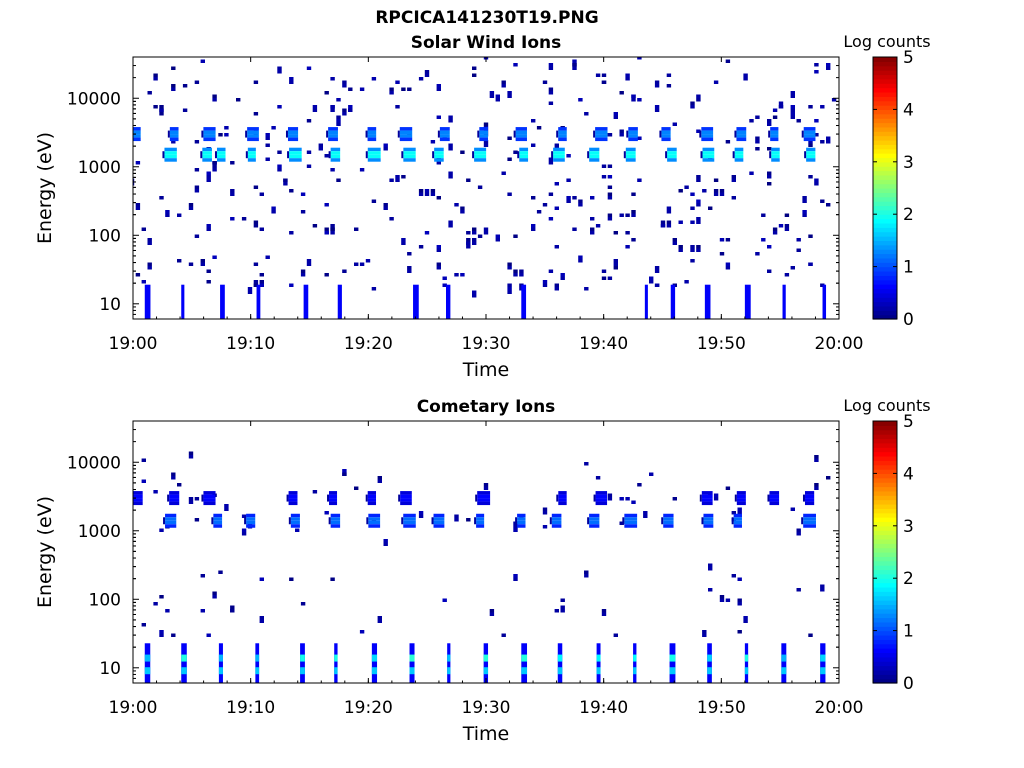 This screenshot has width=1024, height=768. What do you see at coordinates (908, 579) in the screenshot?
I see `colorbar-tick-label: 2` at bounding box center [908, 579].